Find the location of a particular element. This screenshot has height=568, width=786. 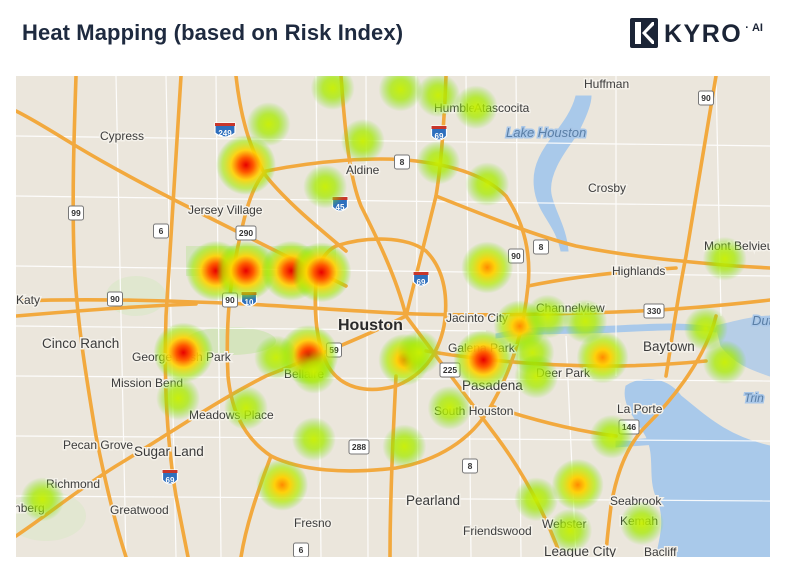

place-label: Cinco Ranch is located at coordinates (80, 343).